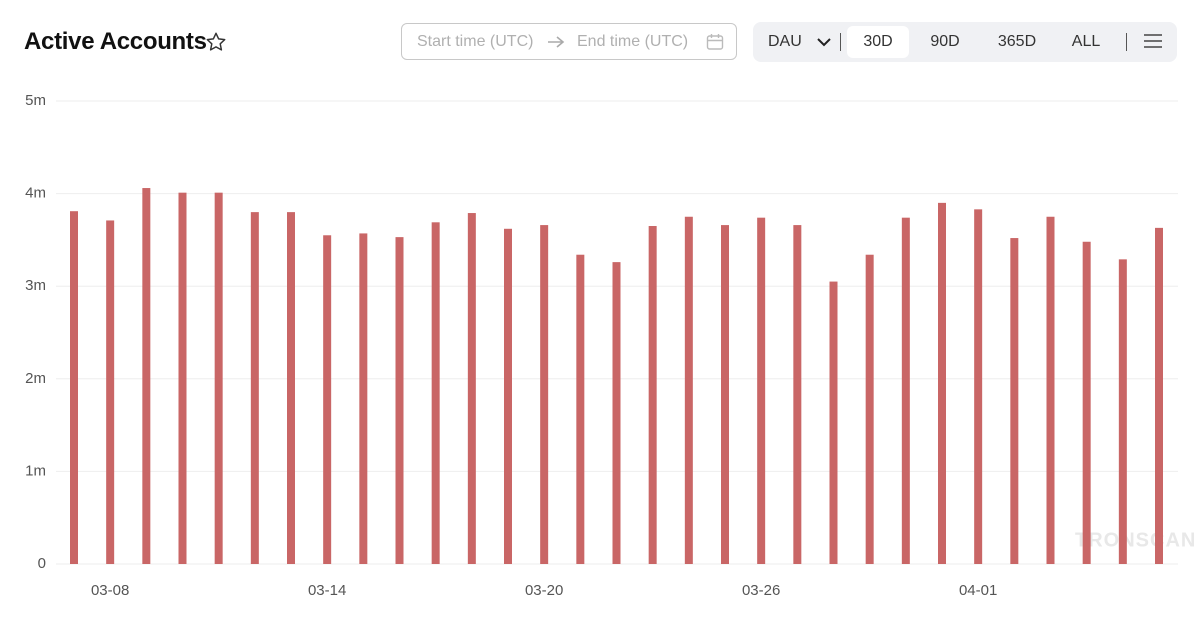 Image resolution: width=1200 pixels, height=619 pixels. Describe the element at coordinates (35, 100) in the screenshot. I see `y-tick-label: 5m` at that location.